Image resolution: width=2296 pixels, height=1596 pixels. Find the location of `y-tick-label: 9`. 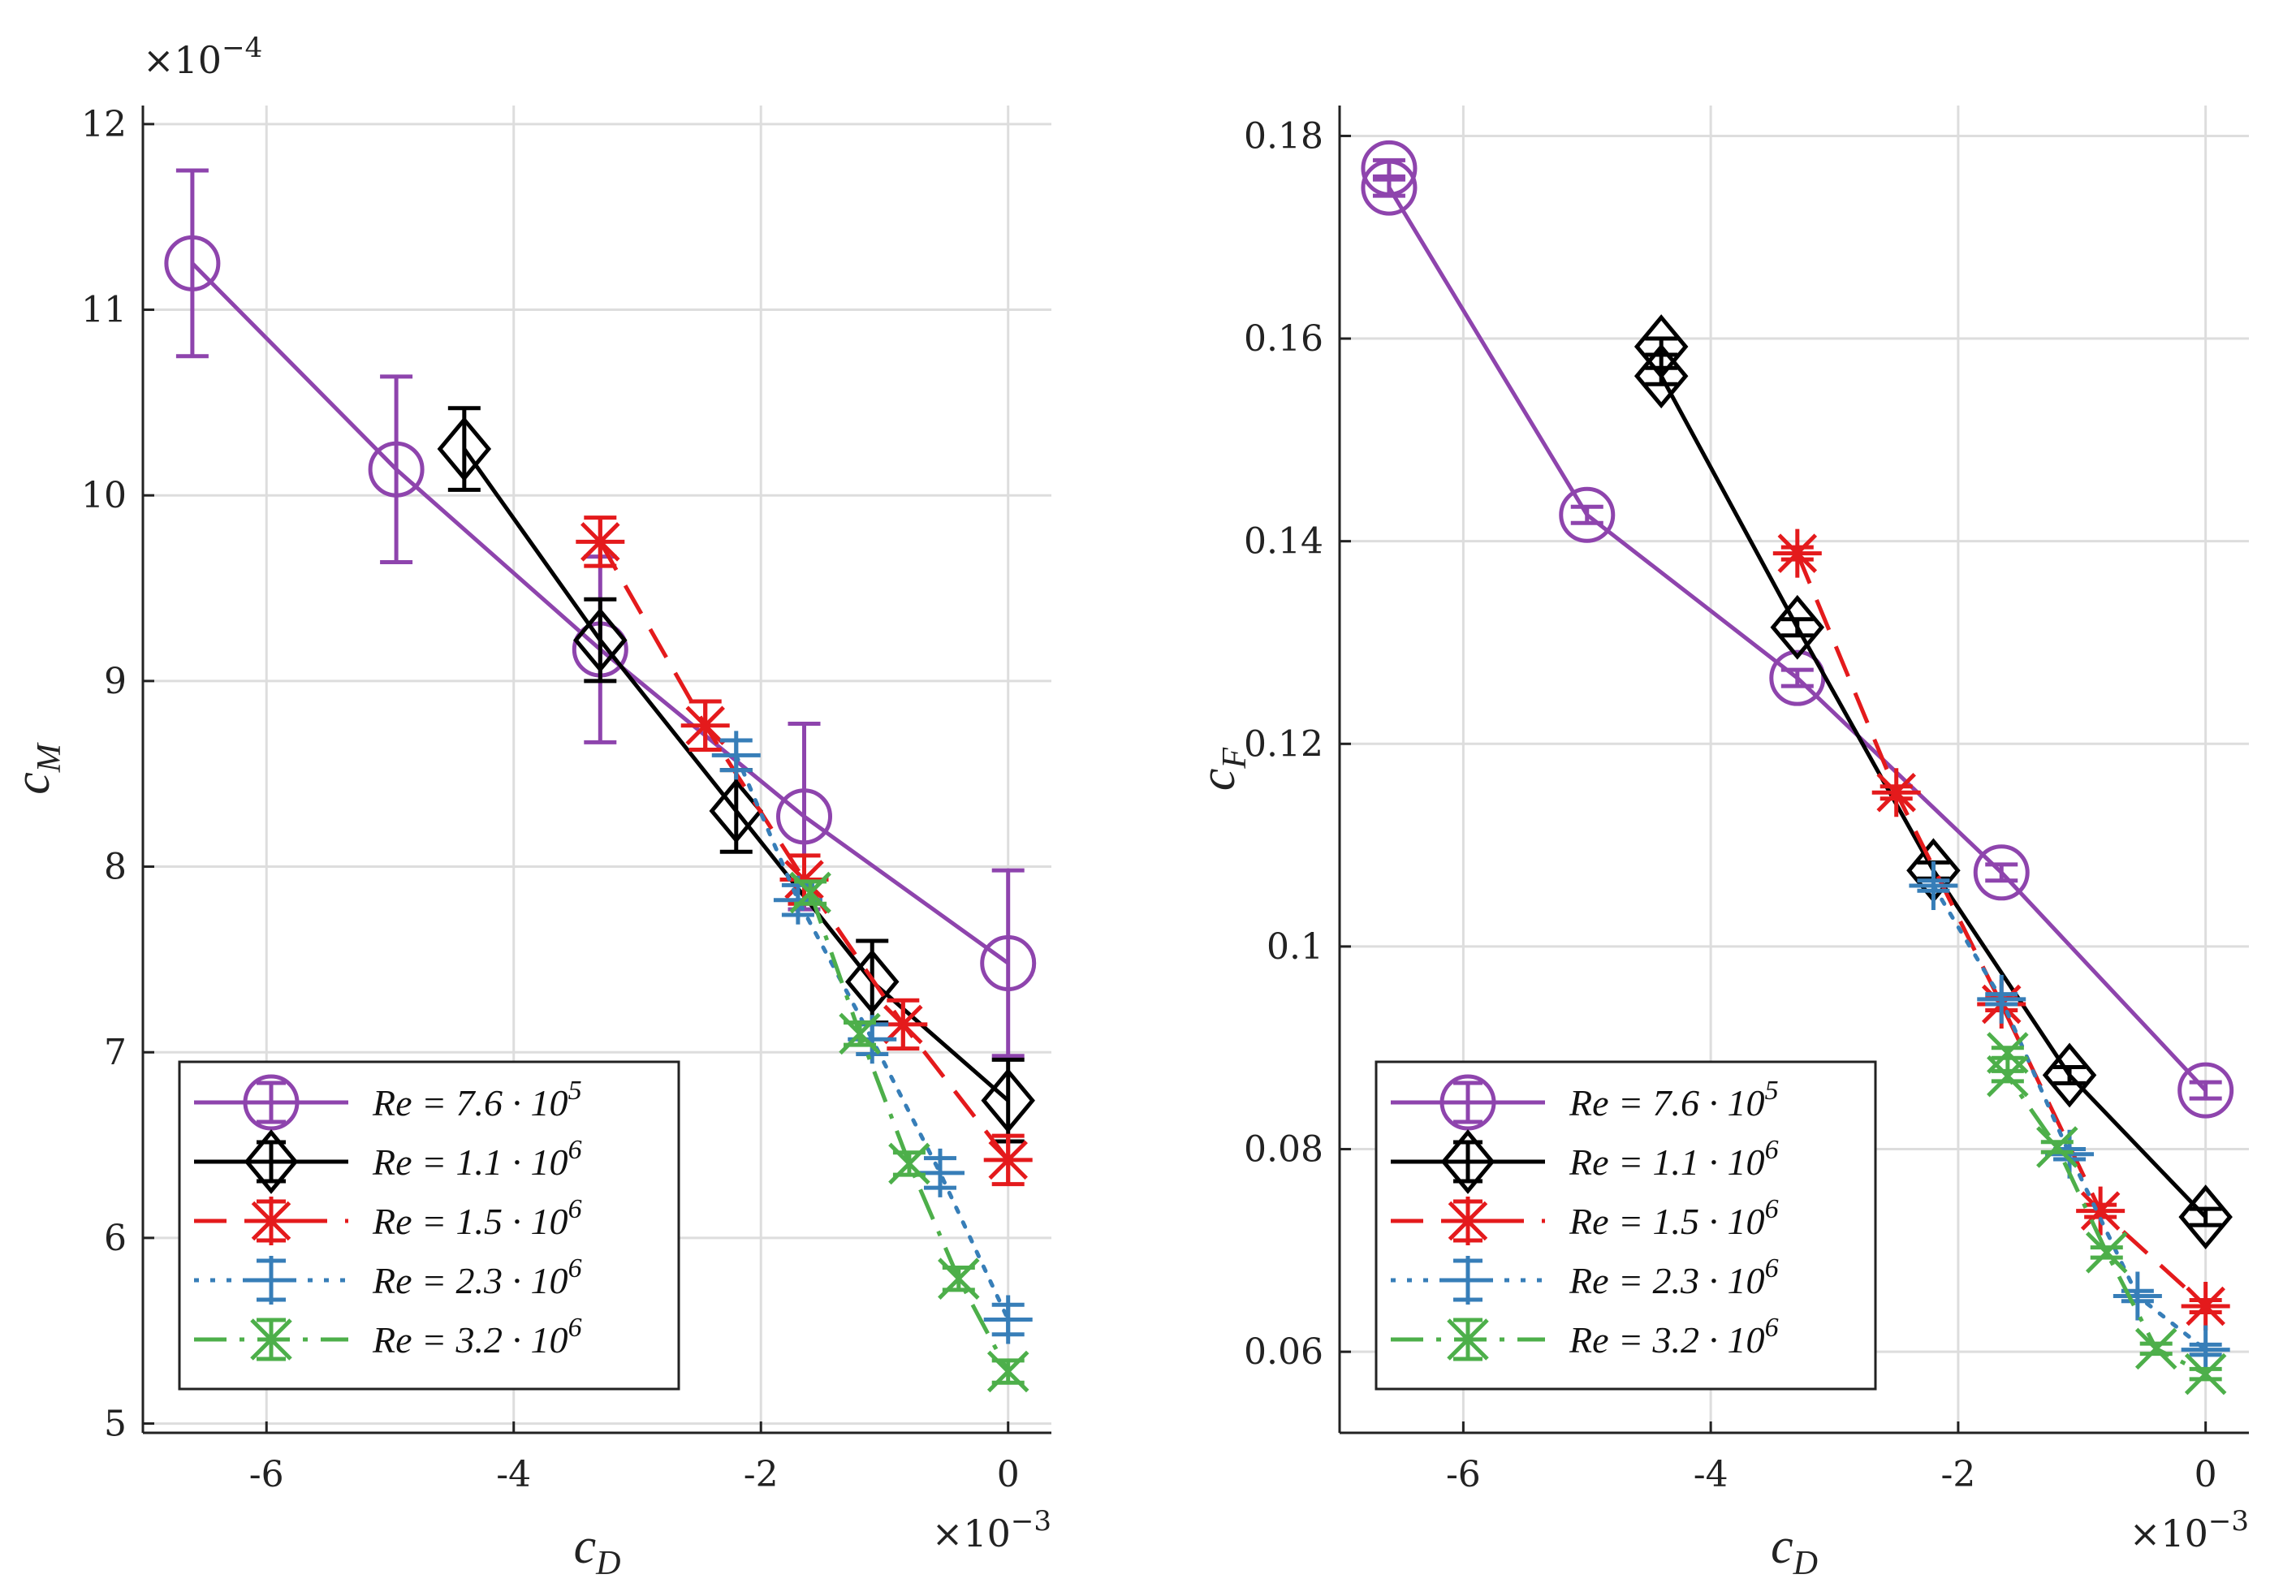

y-tick-label: 9 is located at coordinates (115, 681).